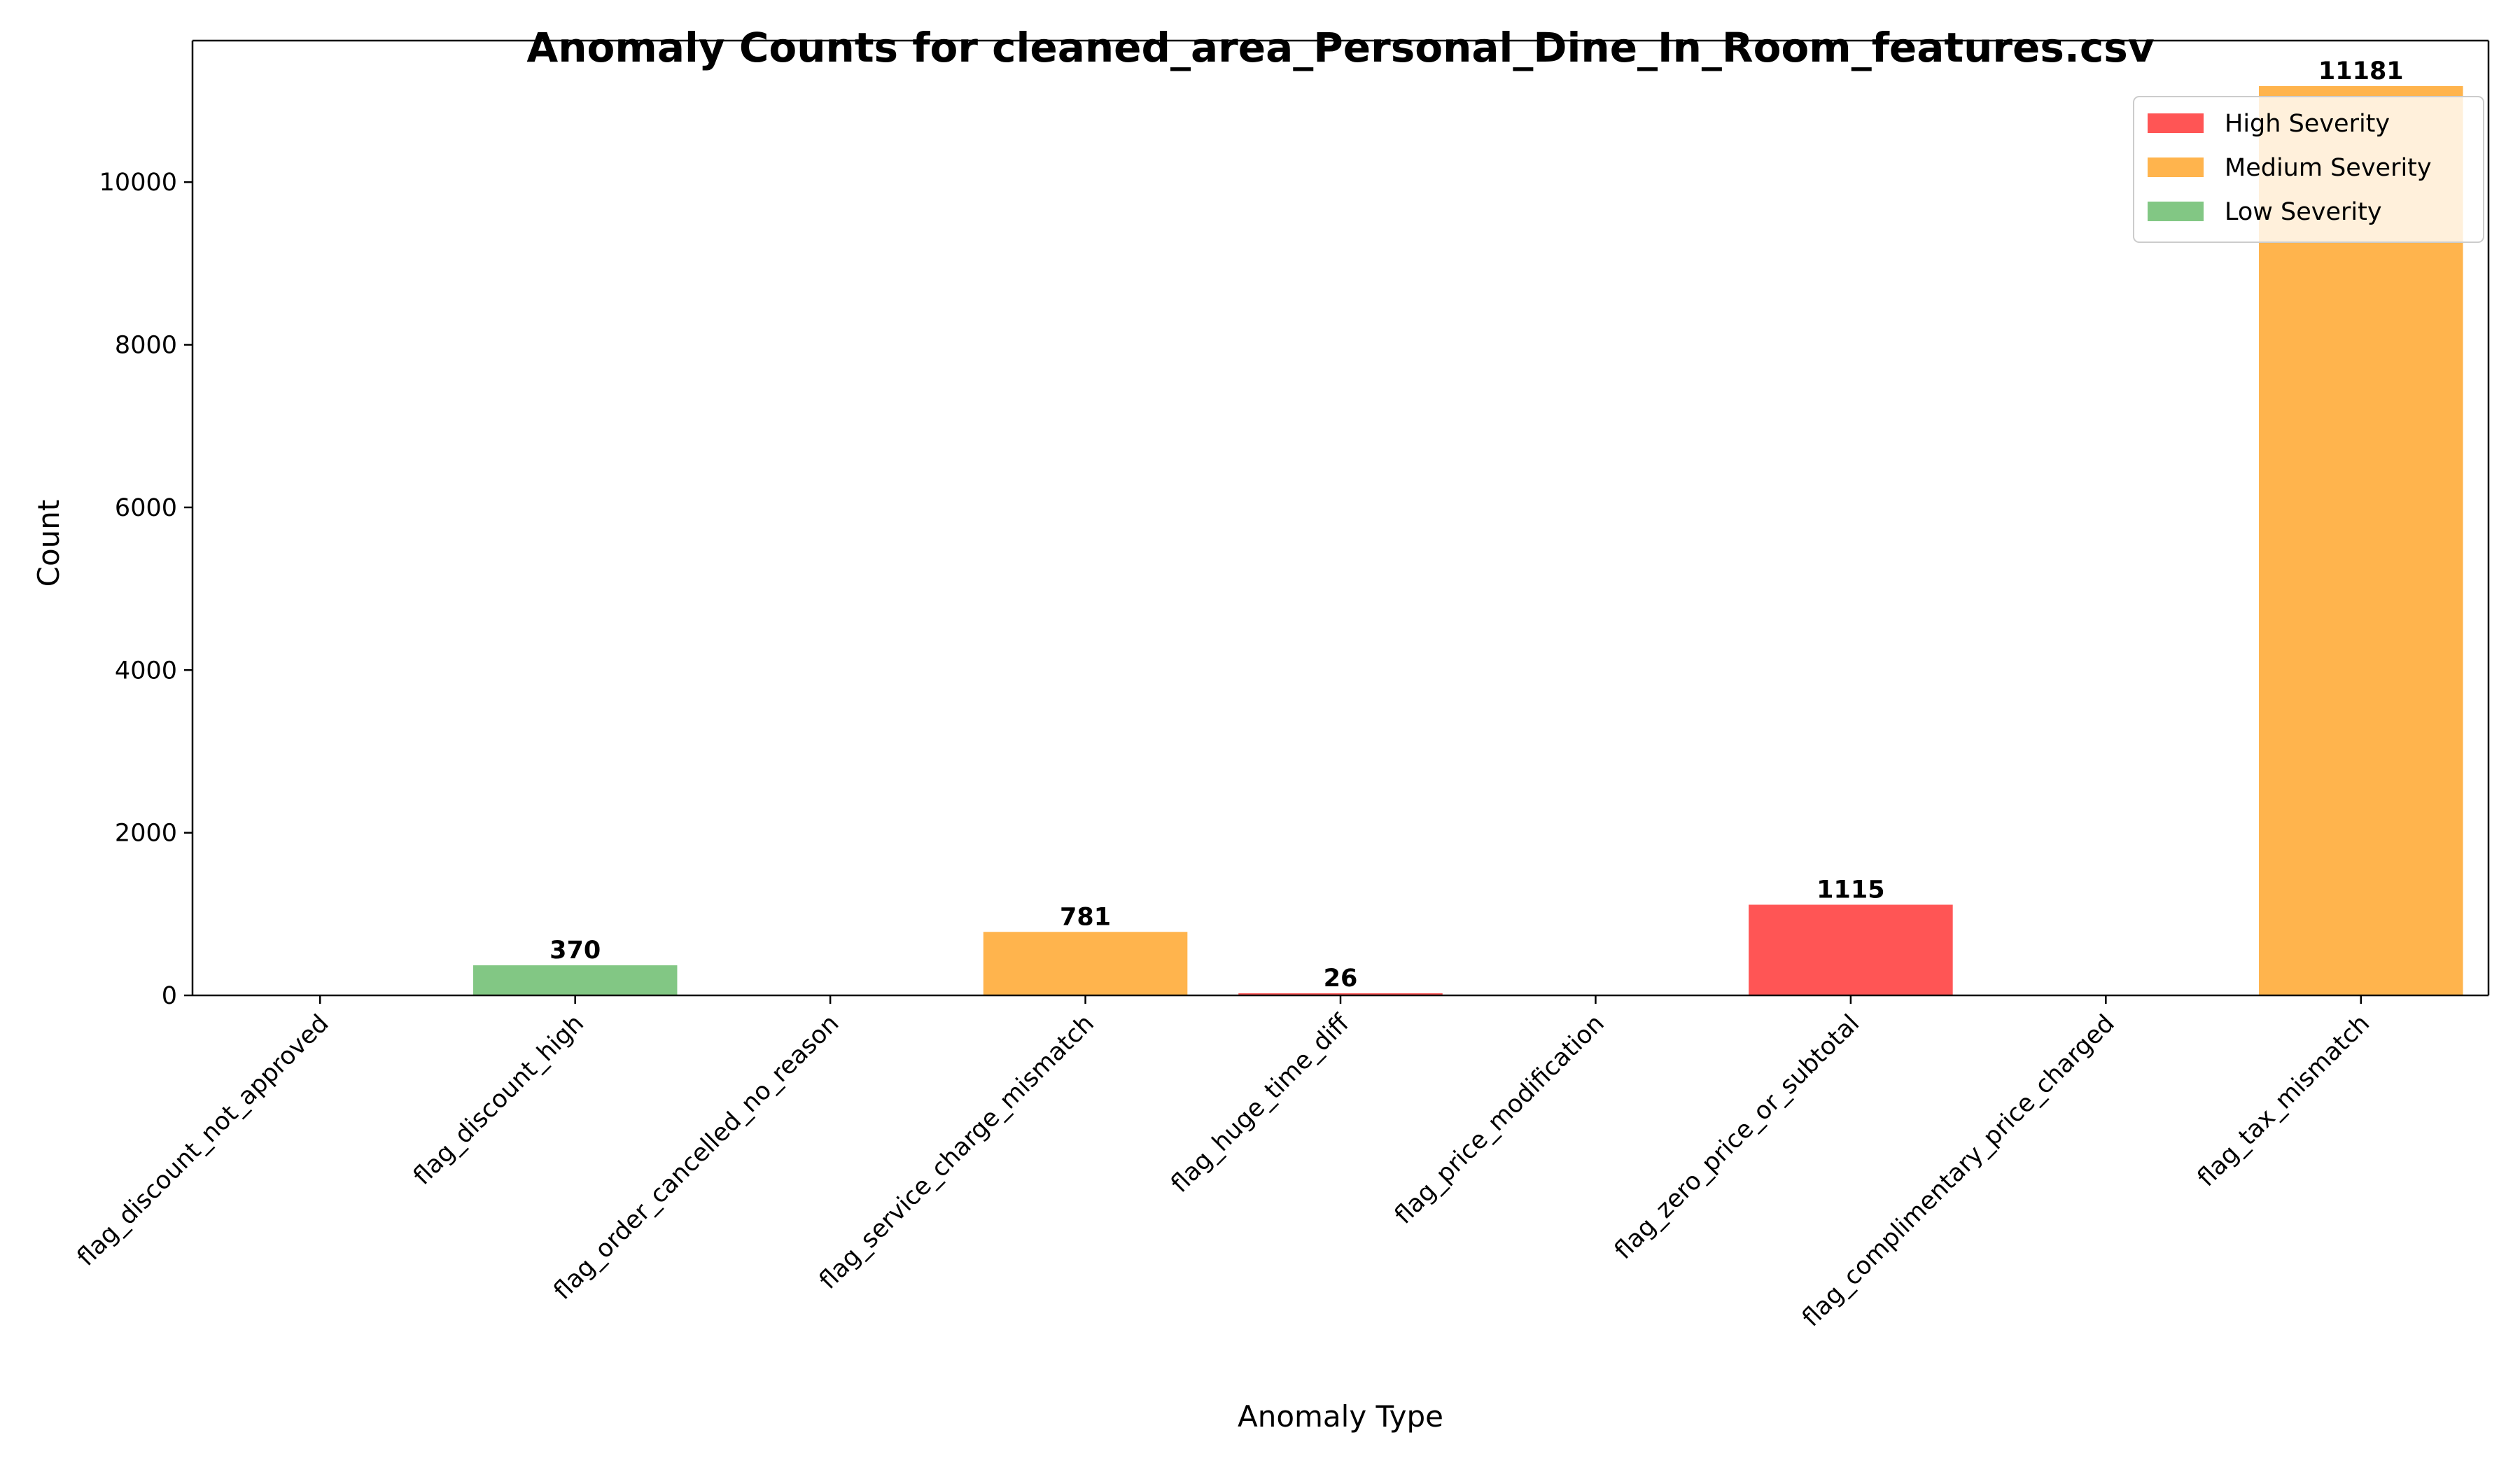  Describe the element at coordinates (2176, 123) in the screenshot. I see `legend-swatch-high` at that location.